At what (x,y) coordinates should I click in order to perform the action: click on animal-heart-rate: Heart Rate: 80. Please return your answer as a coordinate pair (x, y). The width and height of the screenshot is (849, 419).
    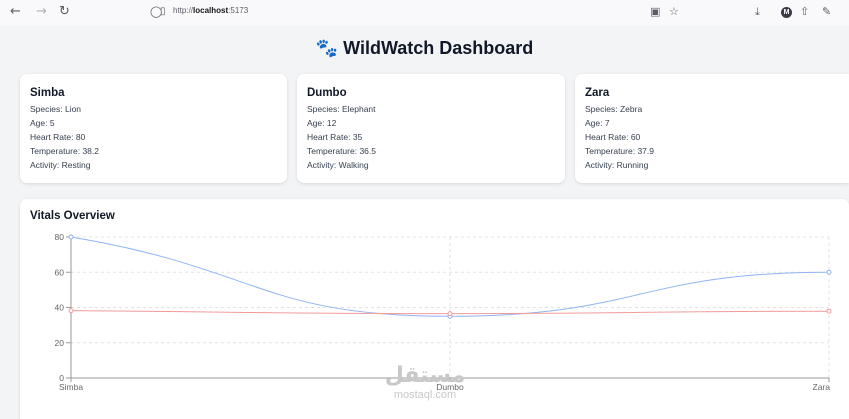
    Looking at the image, I should click on (58, 137).